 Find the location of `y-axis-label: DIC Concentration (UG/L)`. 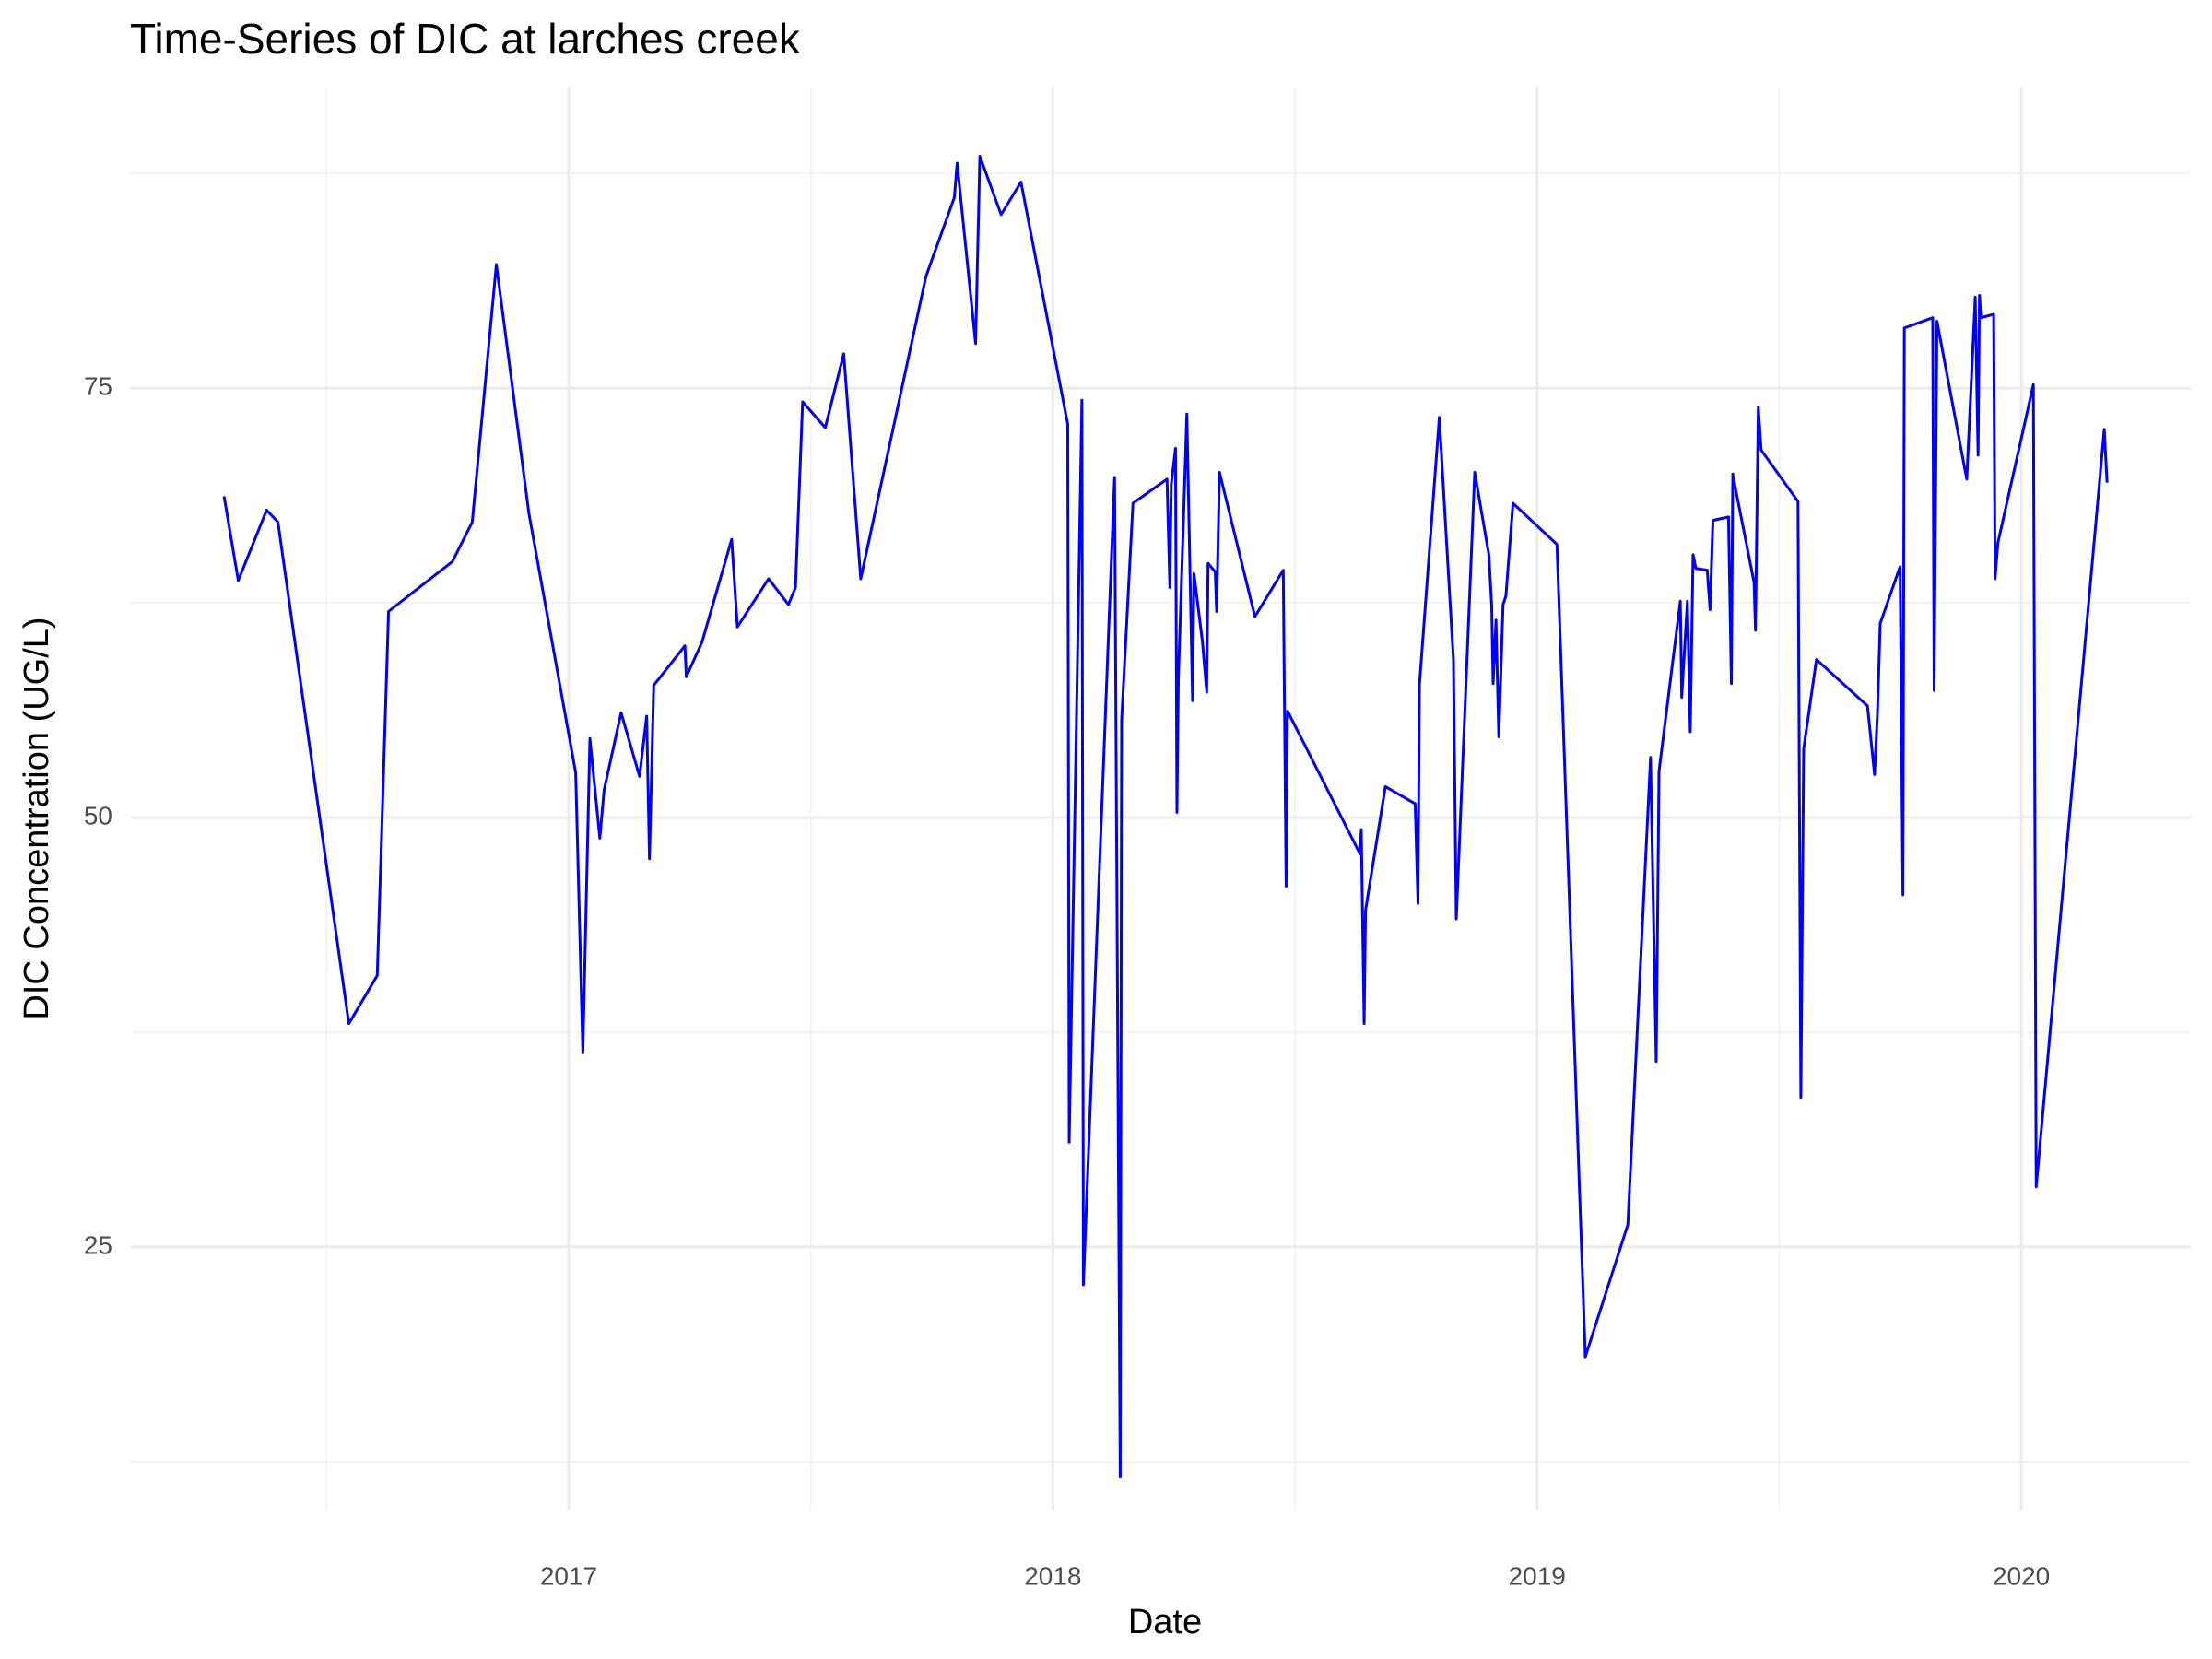

y-axis-label: DIC Concentration (UG/L) is located at coordinates (37, 818).